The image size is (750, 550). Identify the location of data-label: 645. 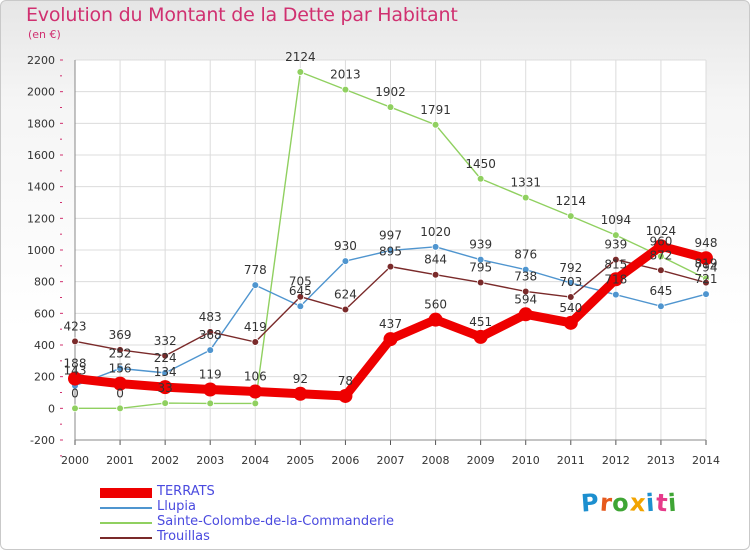
(300, 291).